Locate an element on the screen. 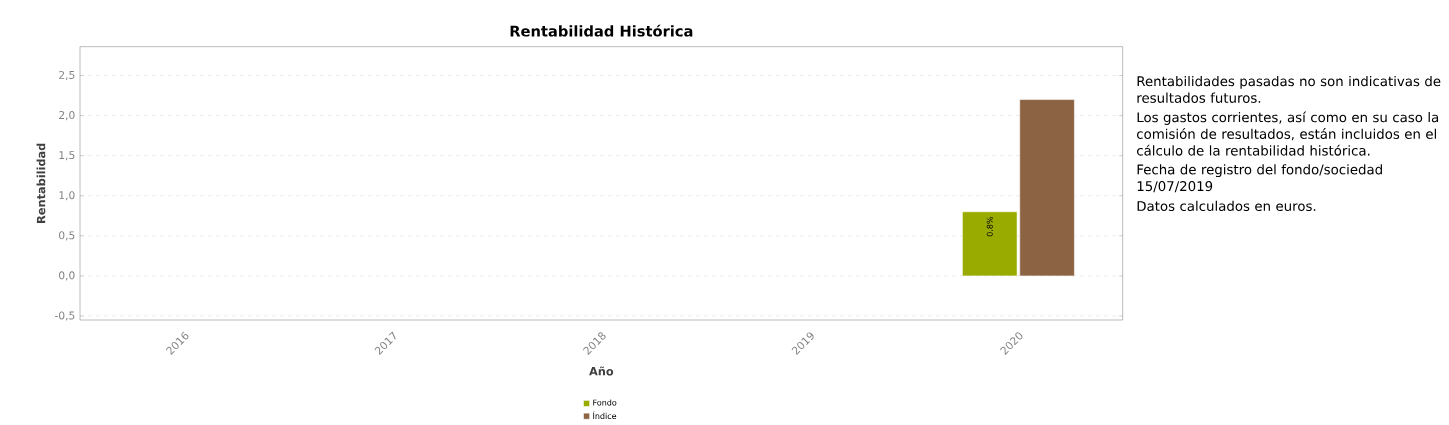  y-tick-label: 2,0 is located at coordinates (67, 116).